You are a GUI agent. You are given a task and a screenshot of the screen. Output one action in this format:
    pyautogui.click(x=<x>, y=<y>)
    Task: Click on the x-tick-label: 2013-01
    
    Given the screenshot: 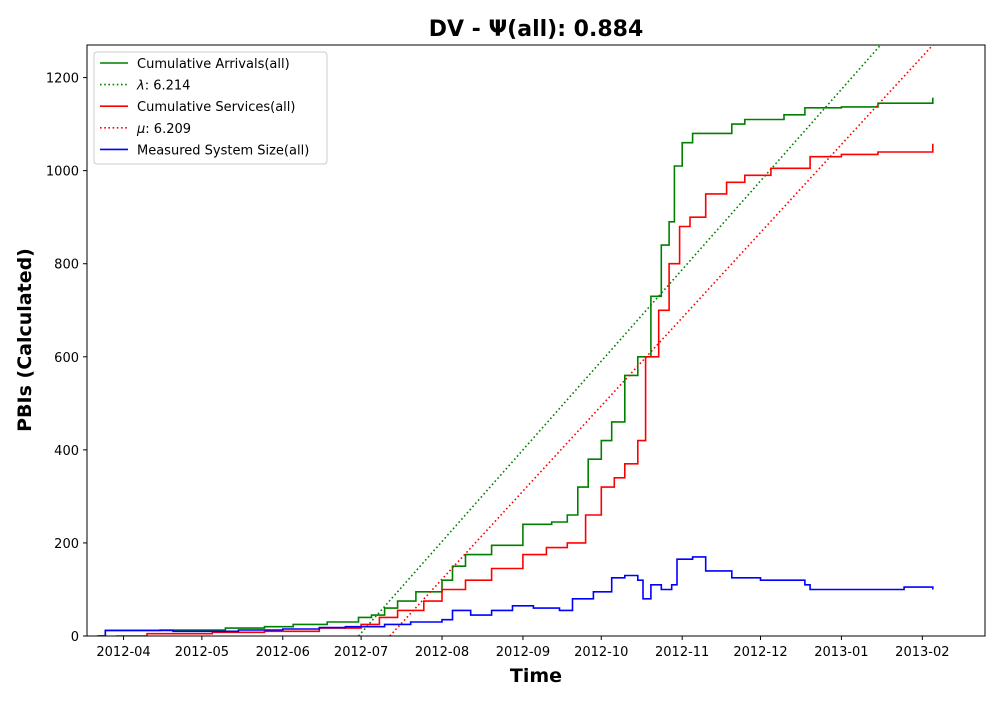 What is the action you would take?
    pyautogui.click(x=841, y=652)
    